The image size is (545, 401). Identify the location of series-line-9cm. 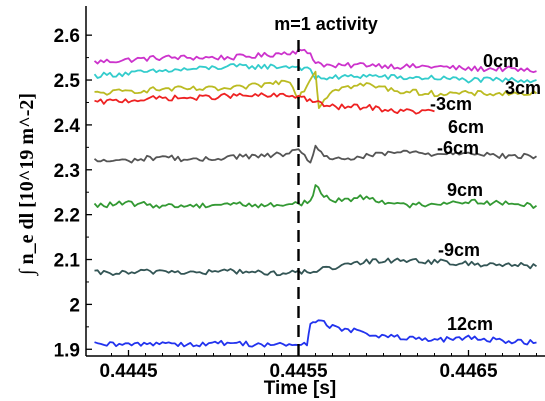
(315, 196).